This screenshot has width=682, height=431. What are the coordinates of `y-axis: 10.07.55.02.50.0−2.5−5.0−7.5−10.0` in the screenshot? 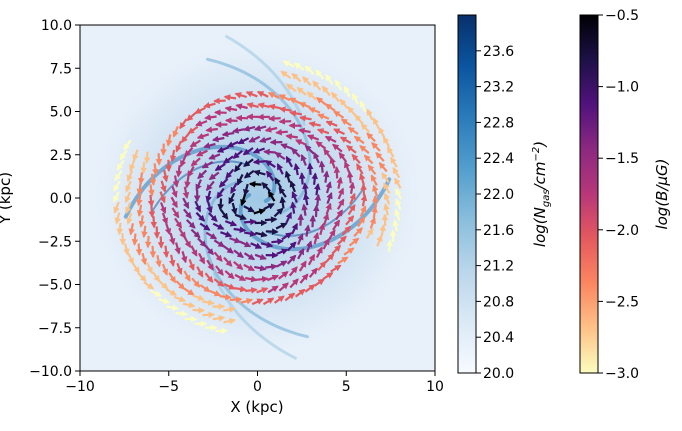 It's located at (54, 199).